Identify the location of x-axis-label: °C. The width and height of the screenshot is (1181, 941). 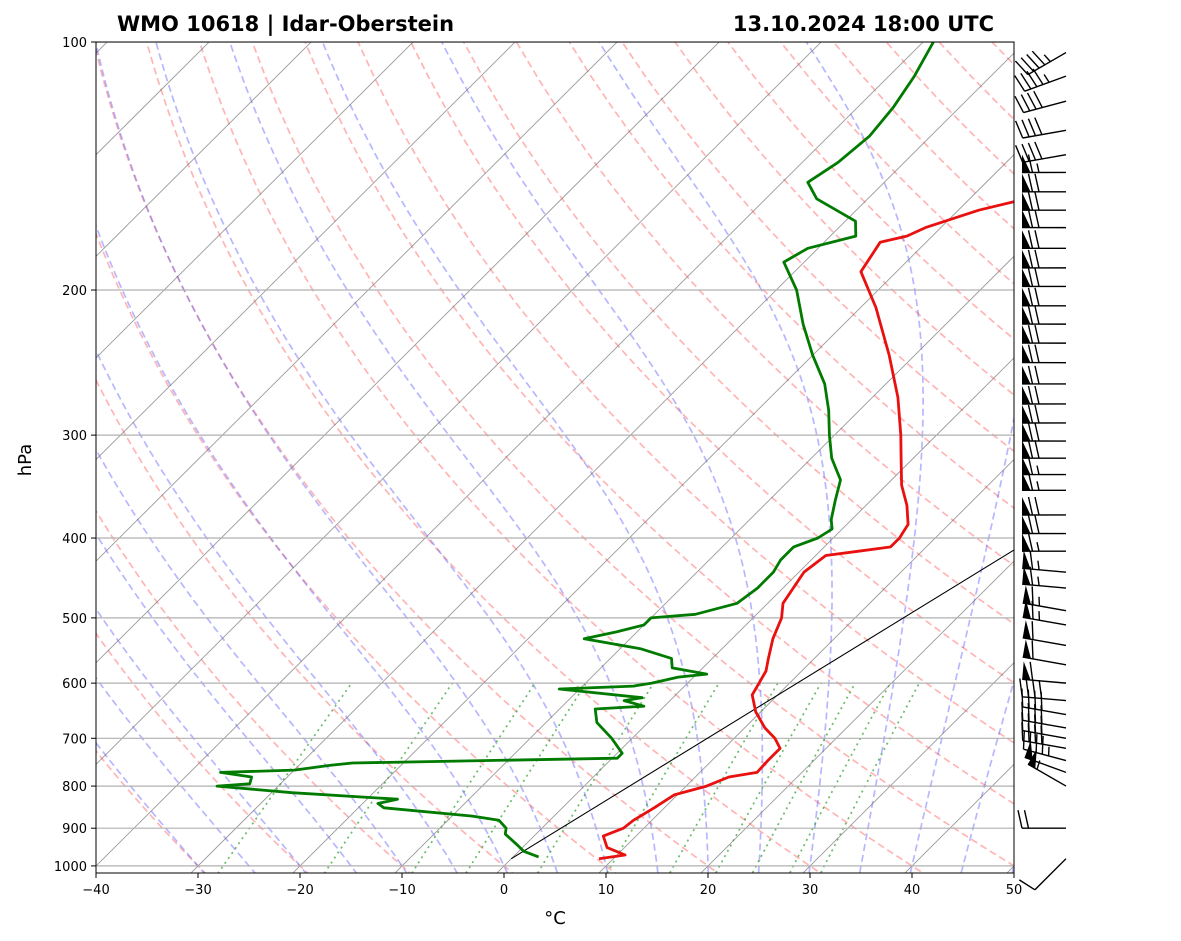
(555, 918).